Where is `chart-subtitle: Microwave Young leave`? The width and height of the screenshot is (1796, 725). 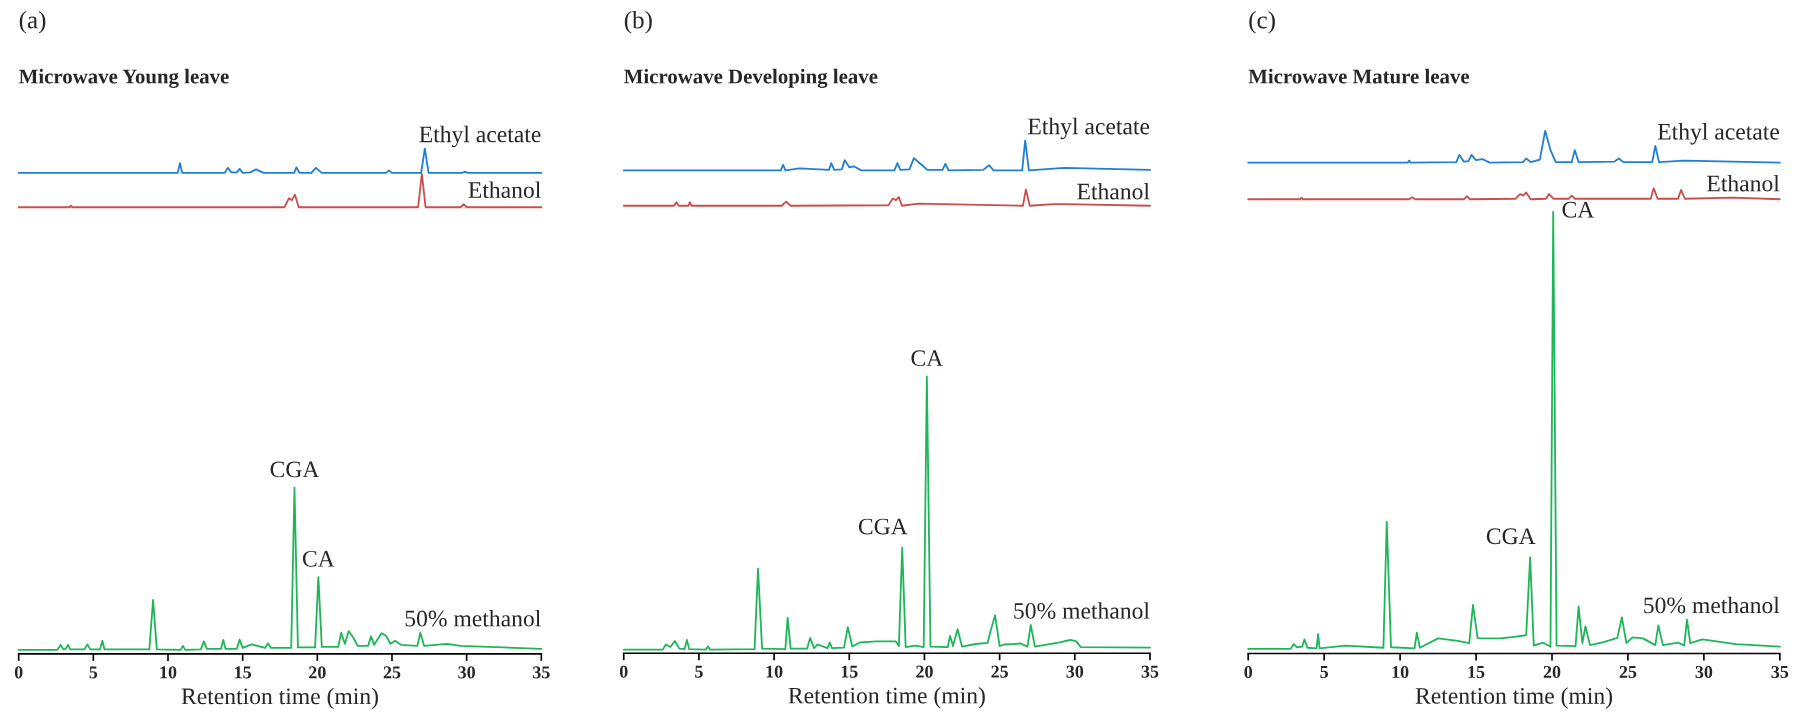
chart-subtitle: Microwave Young leave is located at coordinates (124, 78).